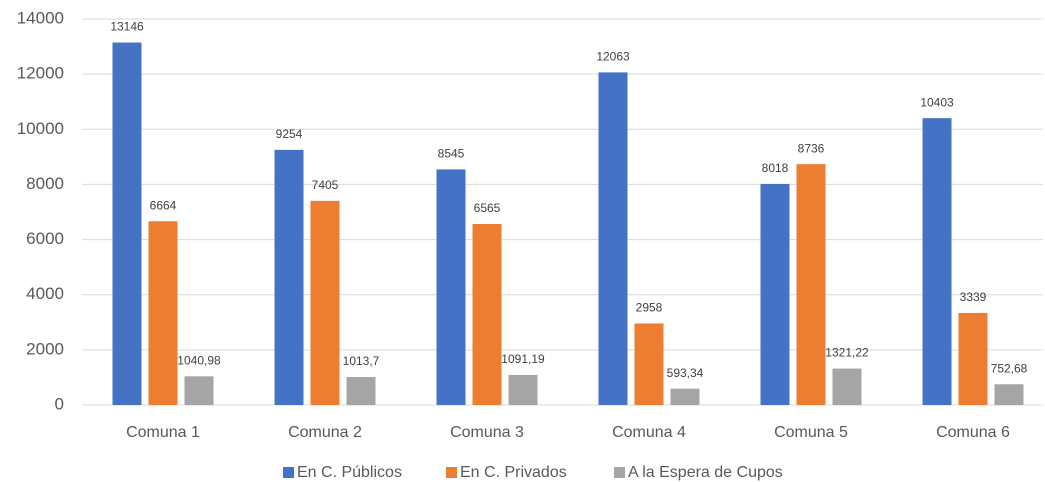 This screenshot has height=482, width=1045. What do you see at coordinates (811, 148) in the screenshot?
I see `data-label: 8736` at bounding box center [811, 148].